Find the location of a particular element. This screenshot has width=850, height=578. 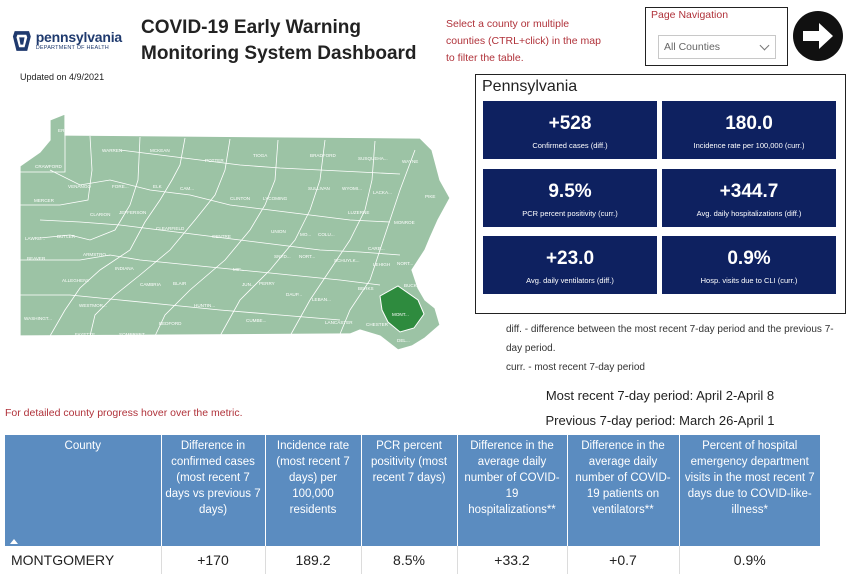

metric-card-pcr-positivity: 9.5% PCR percent positivity (curr.) is located at coordinates (570, 198).